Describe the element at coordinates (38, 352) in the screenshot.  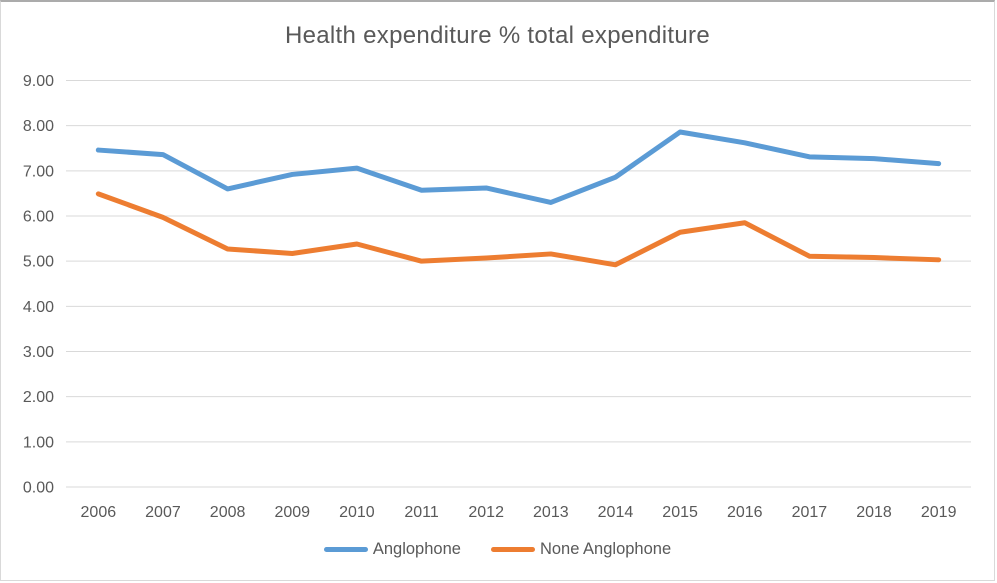
I see `y-axis-tick-label: 3.00` at that location.